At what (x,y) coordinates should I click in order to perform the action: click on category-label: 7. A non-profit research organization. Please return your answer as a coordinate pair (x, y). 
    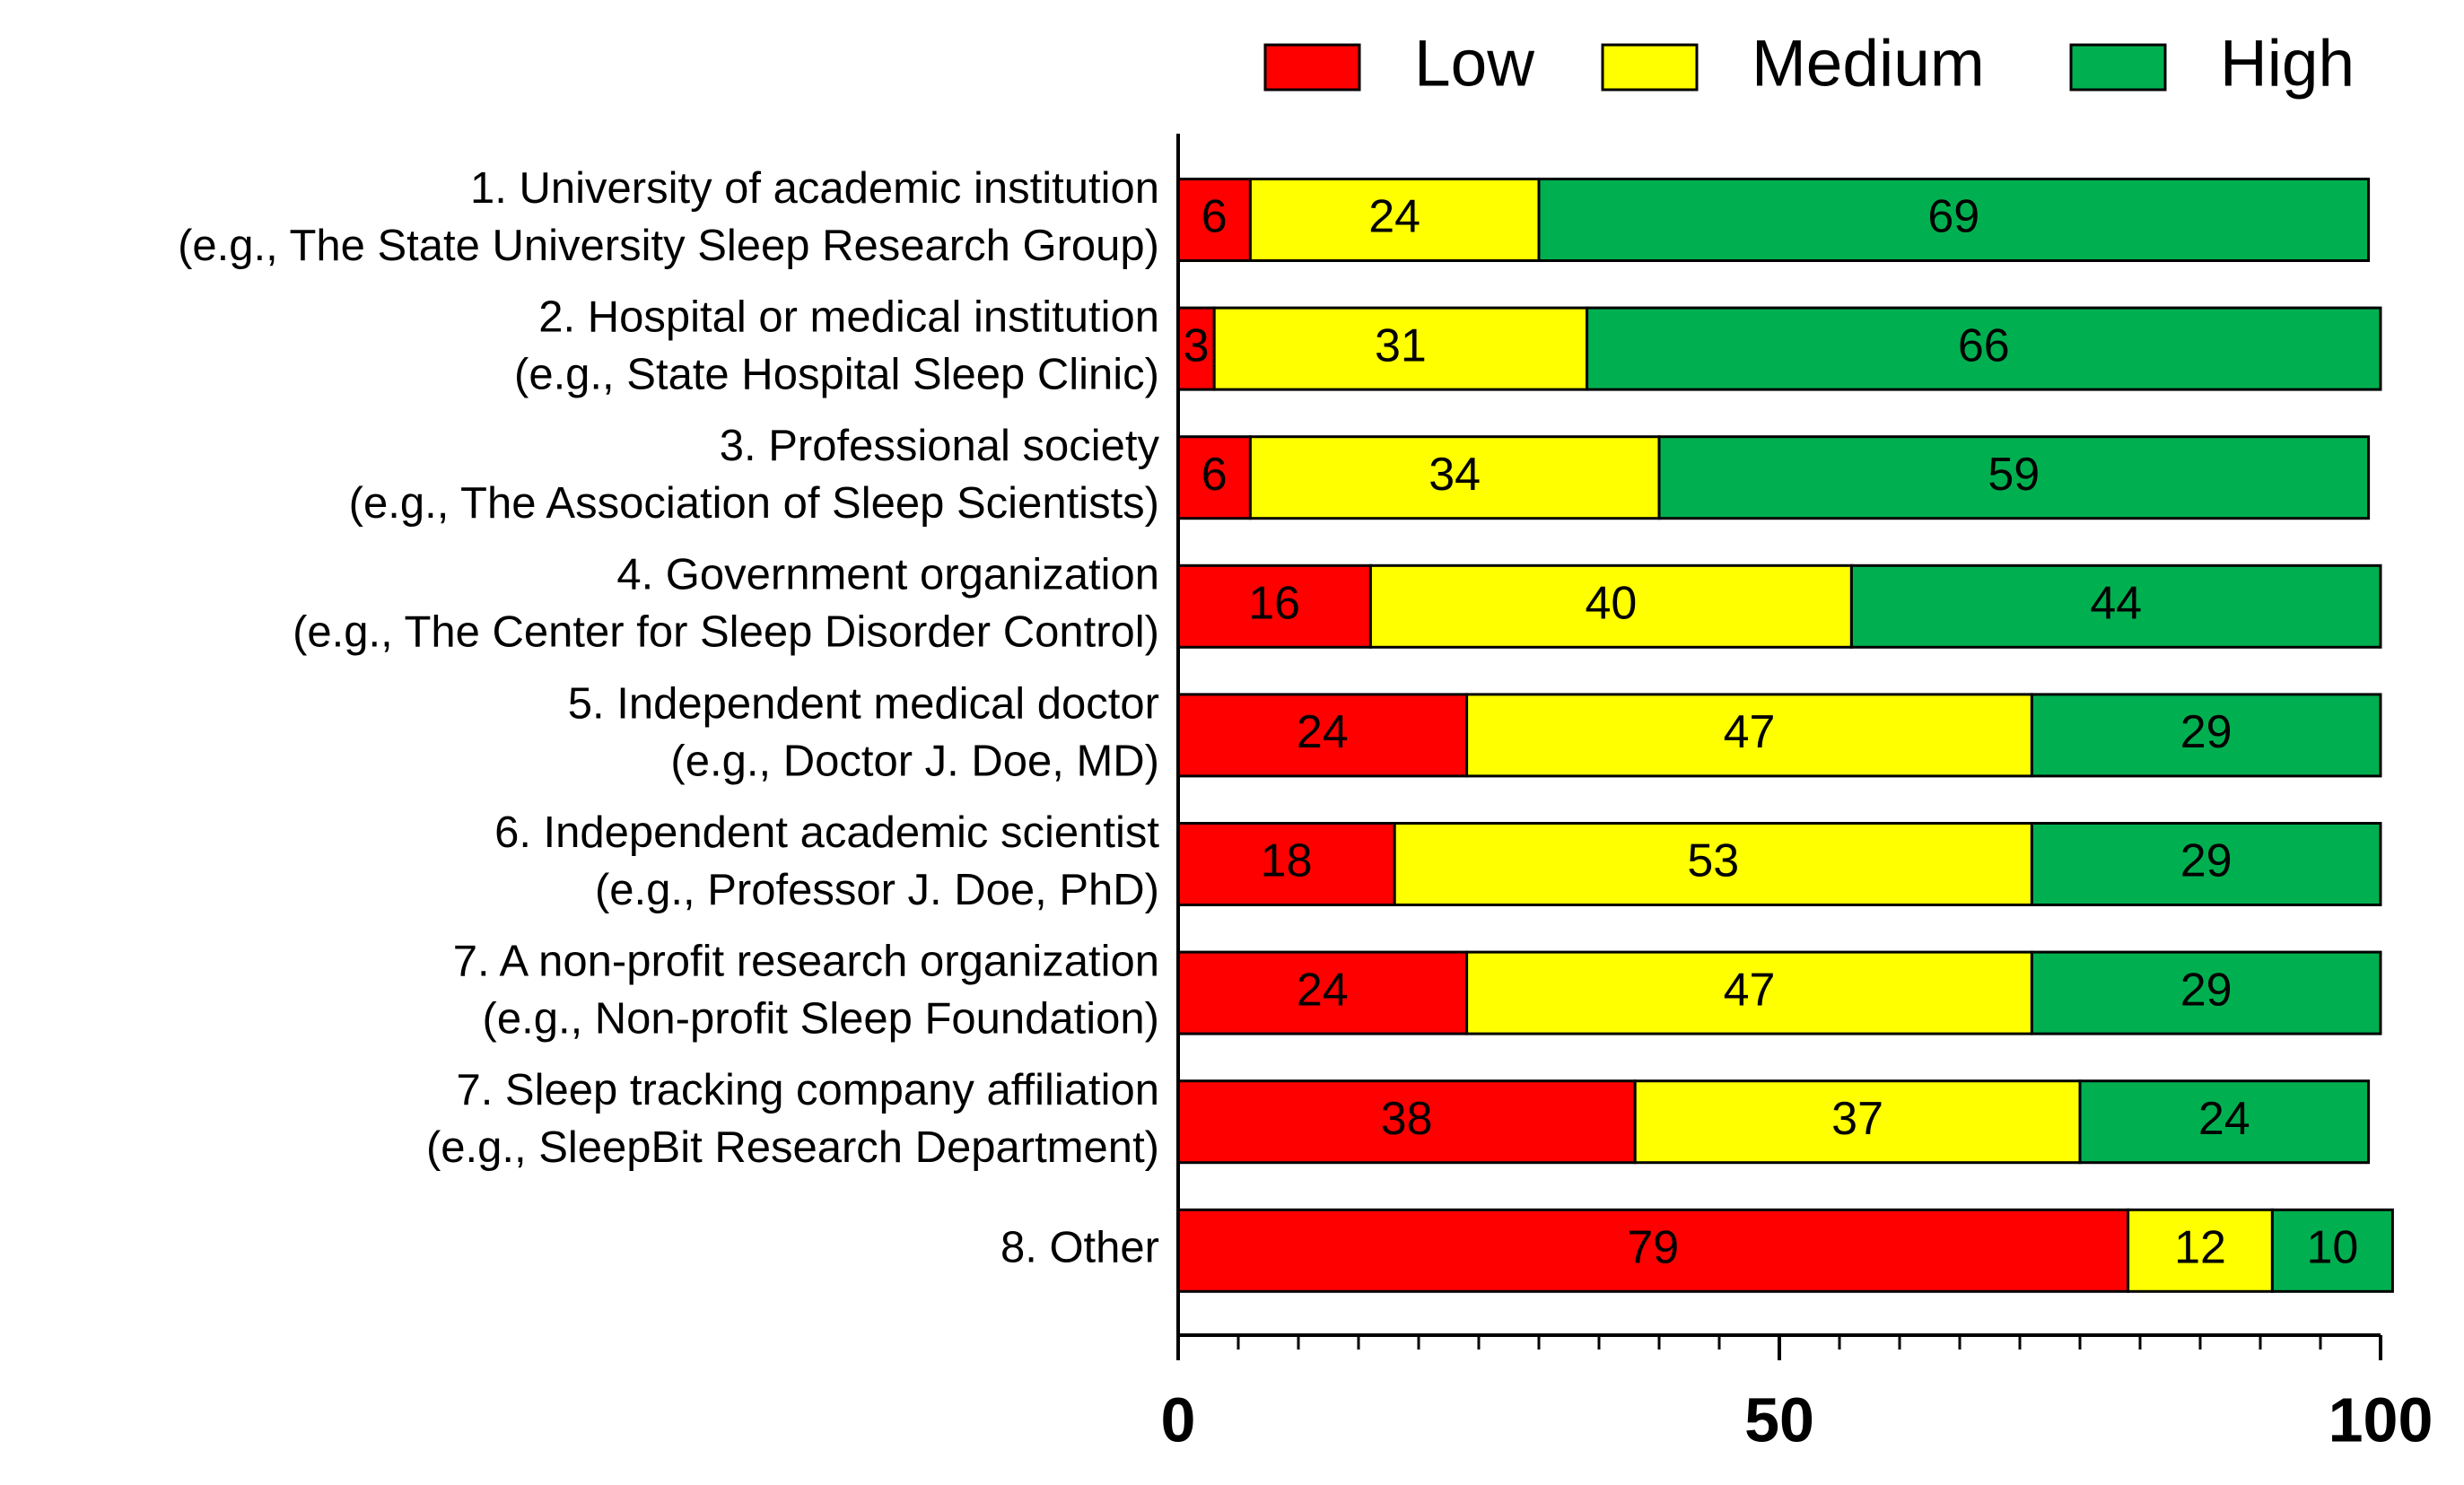
    Looking at the image, I should click on (806, 962).